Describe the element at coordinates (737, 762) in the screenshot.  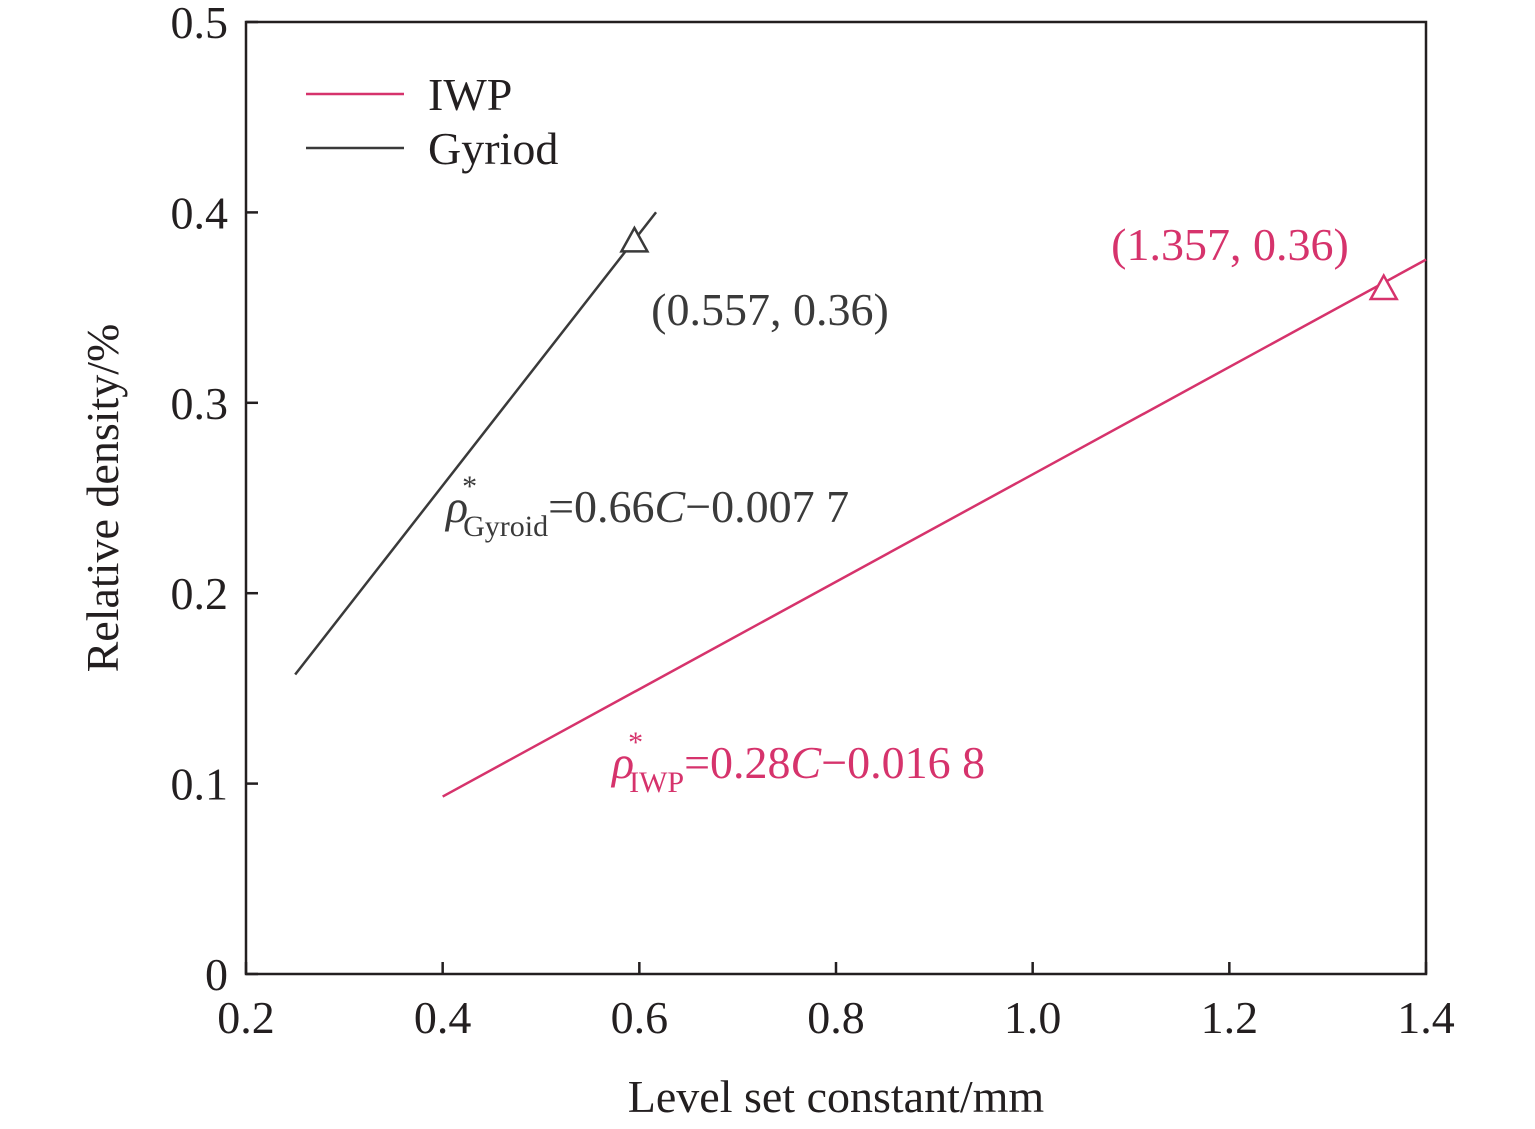
I see `equation-iwp-rhs-a: =0.28` at that location.